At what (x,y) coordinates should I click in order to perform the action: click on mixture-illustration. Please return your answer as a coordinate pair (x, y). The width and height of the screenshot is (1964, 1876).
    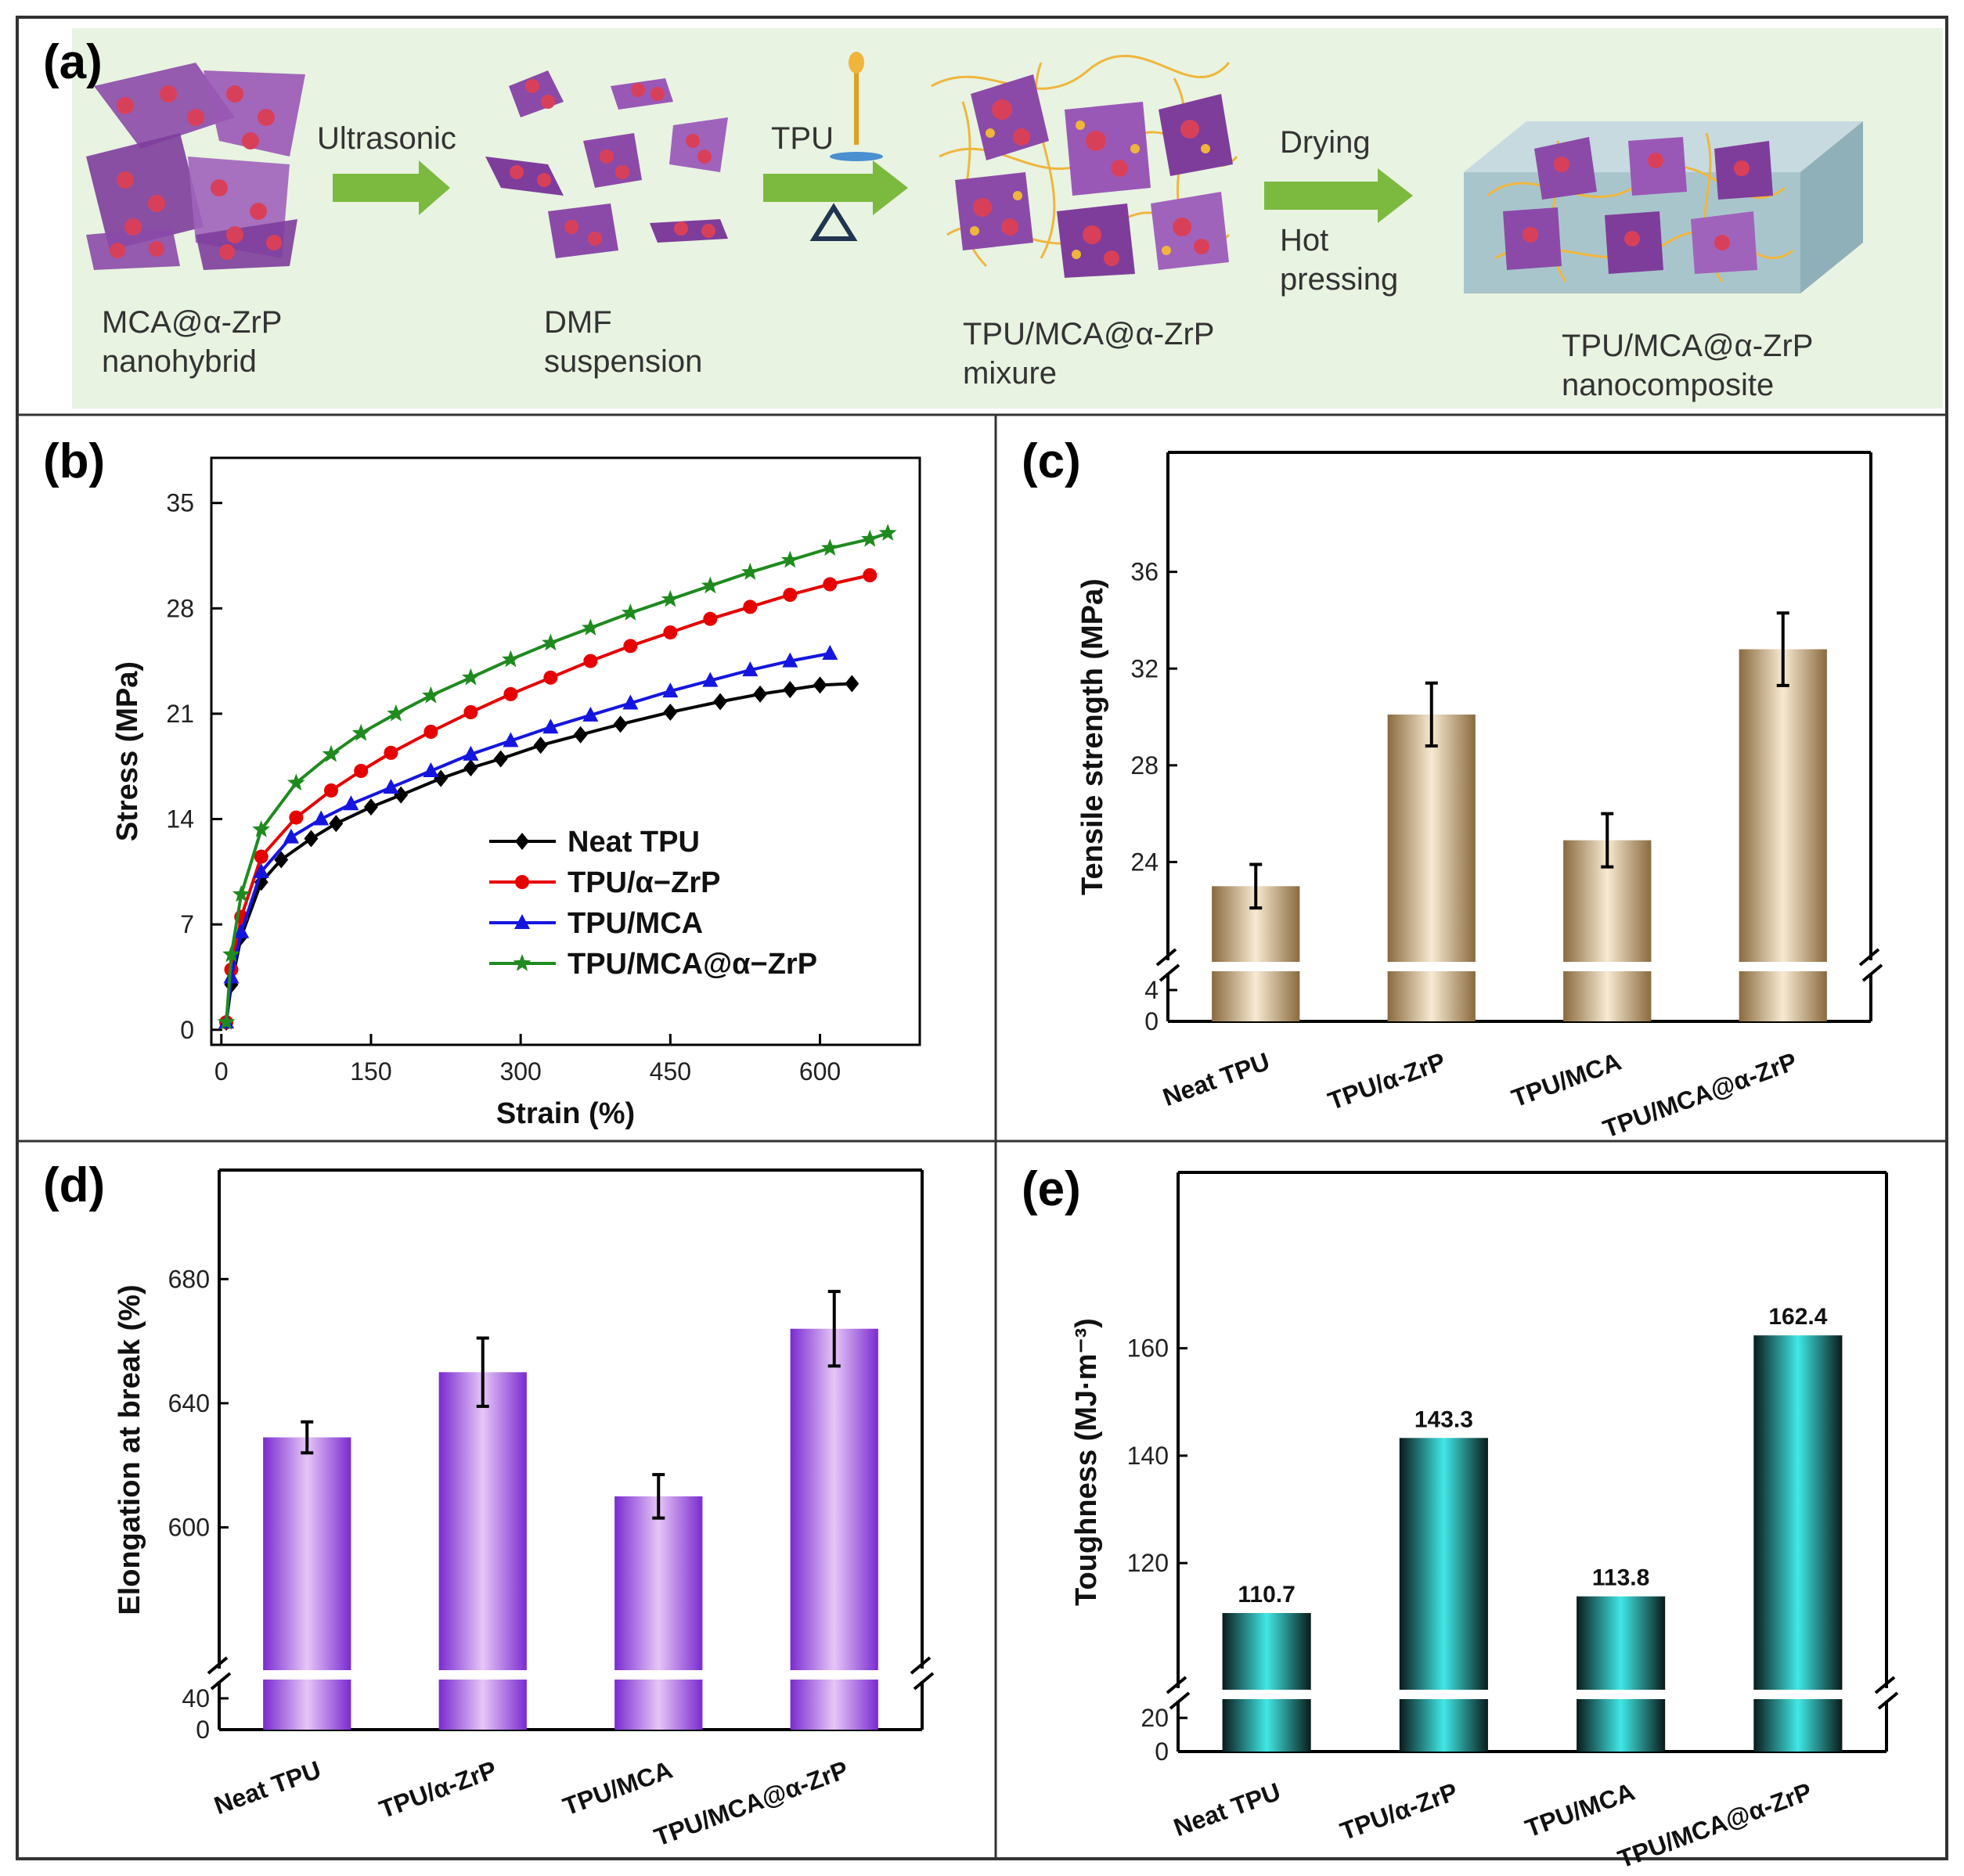
    Looking at the image, I should click on (1084, 166).